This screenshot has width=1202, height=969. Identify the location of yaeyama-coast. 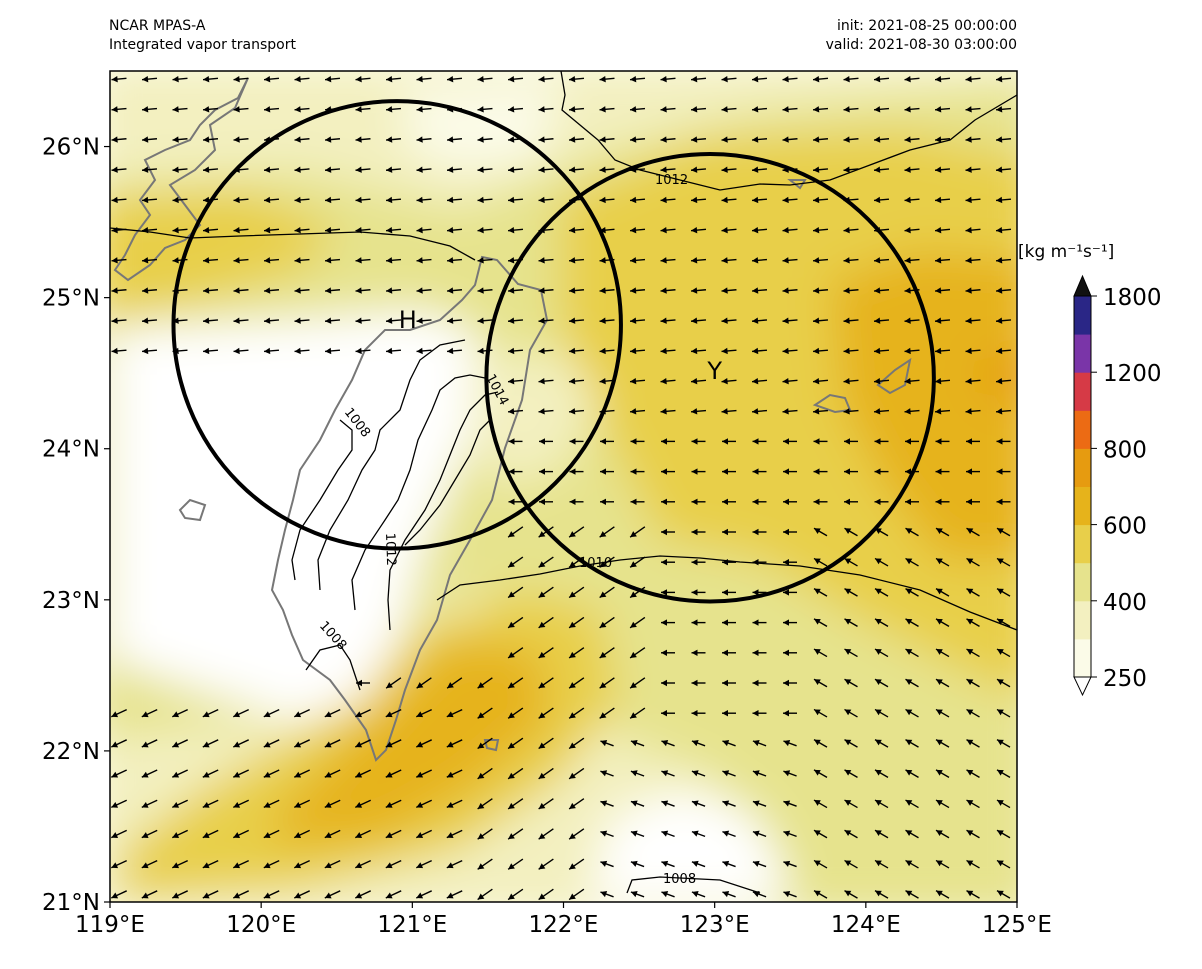
(862, 385).